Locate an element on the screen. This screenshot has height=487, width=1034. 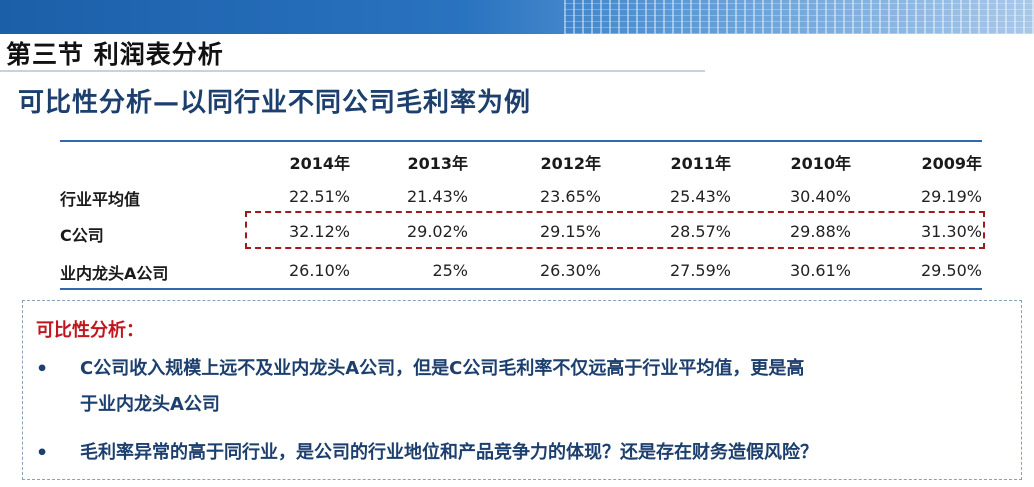
row-label: 业内龙头A公司 is located at coordinates (114, 273).